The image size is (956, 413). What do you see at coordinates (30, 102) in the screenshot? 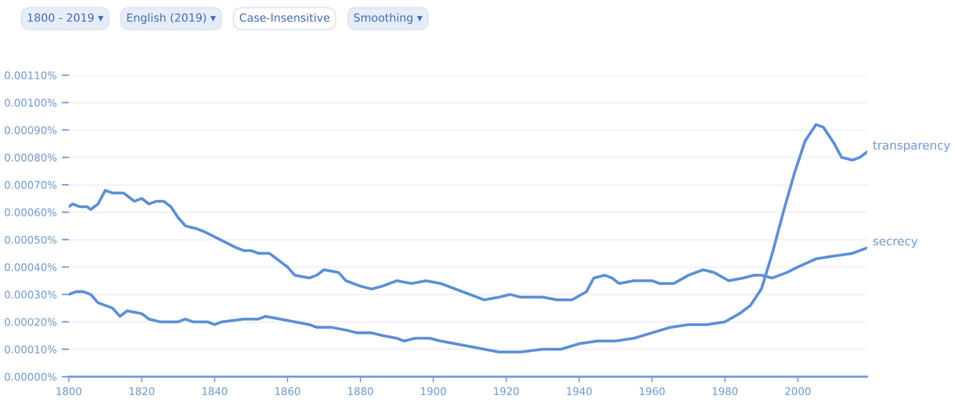
I see `y-tick-label: 0.00100%` at bounding box center [30, 102].